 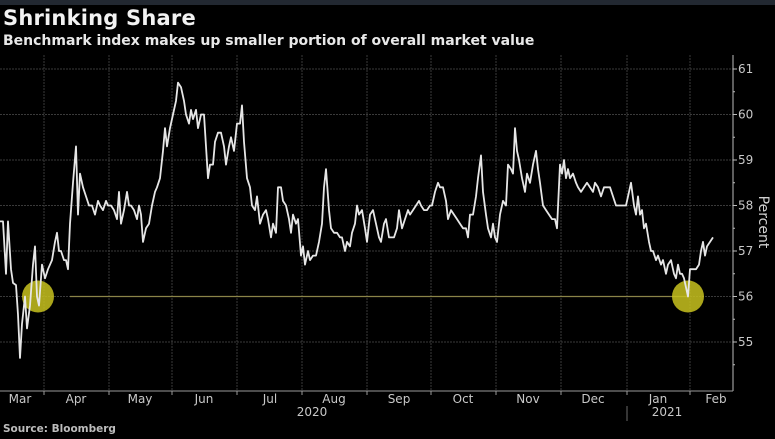 What do you see at coordinates (269, 399) in the screenshot?
I see `x-tick-label: Jul` at bounding box center [269, 399].